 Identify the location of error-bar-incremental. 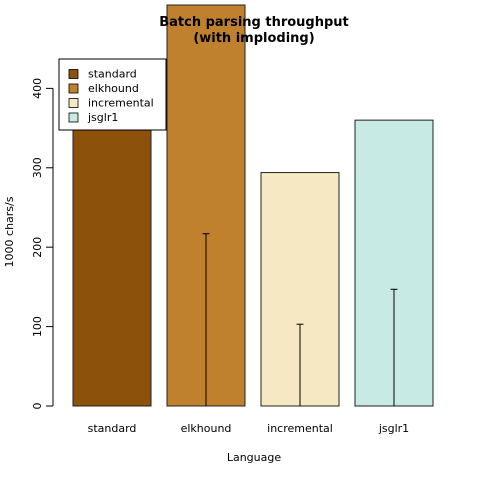
(300, 364).